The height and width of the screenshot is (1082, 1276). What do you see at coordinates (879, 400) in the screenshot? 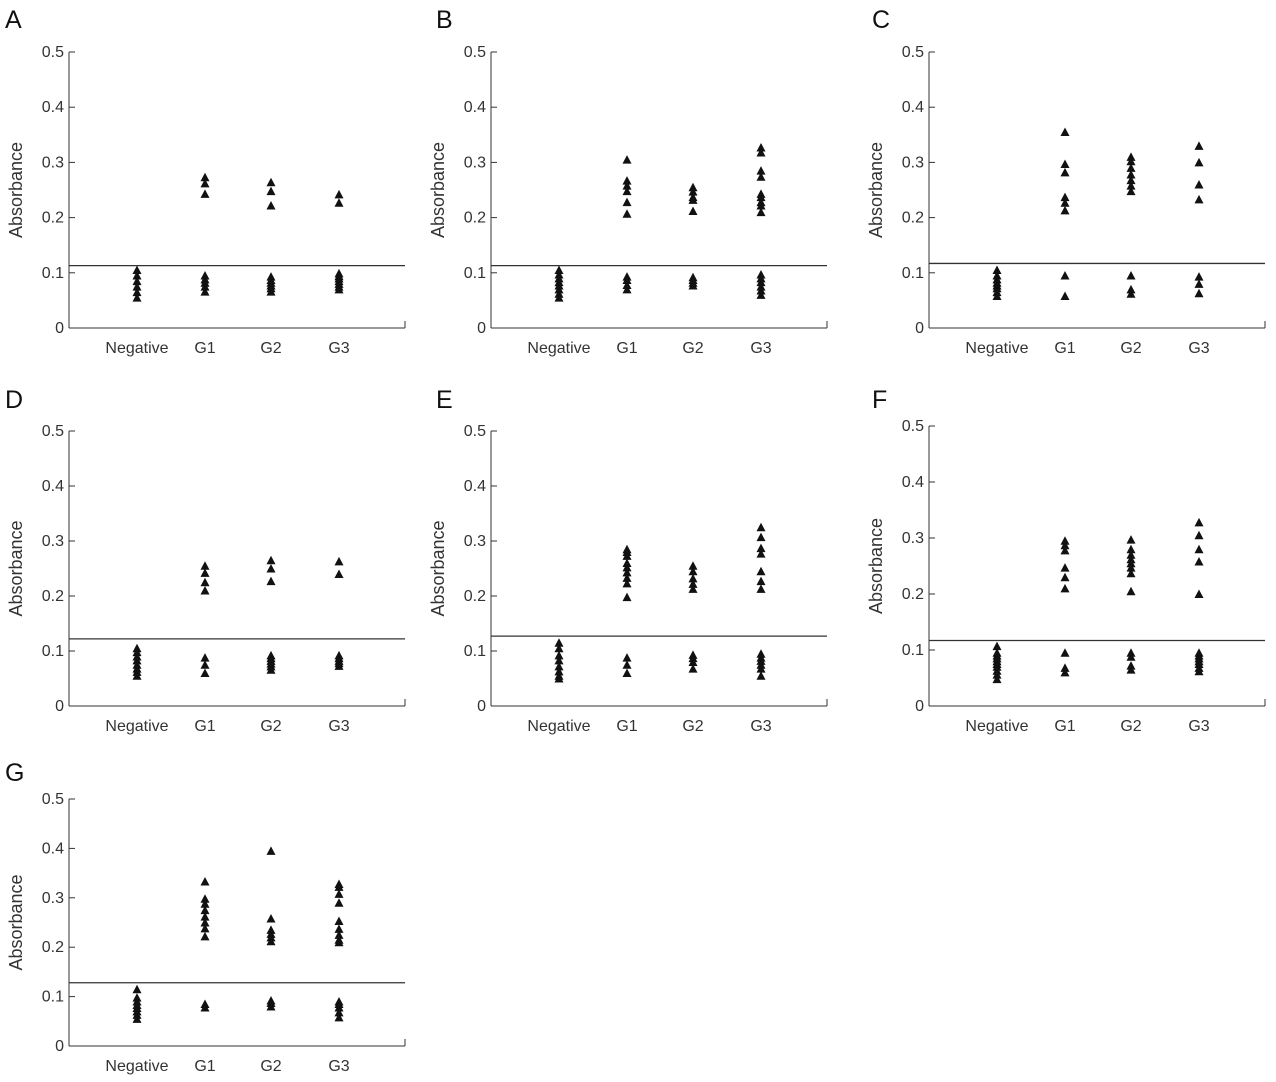
I see `panel-letter: F` at bounding box center [879, 400].